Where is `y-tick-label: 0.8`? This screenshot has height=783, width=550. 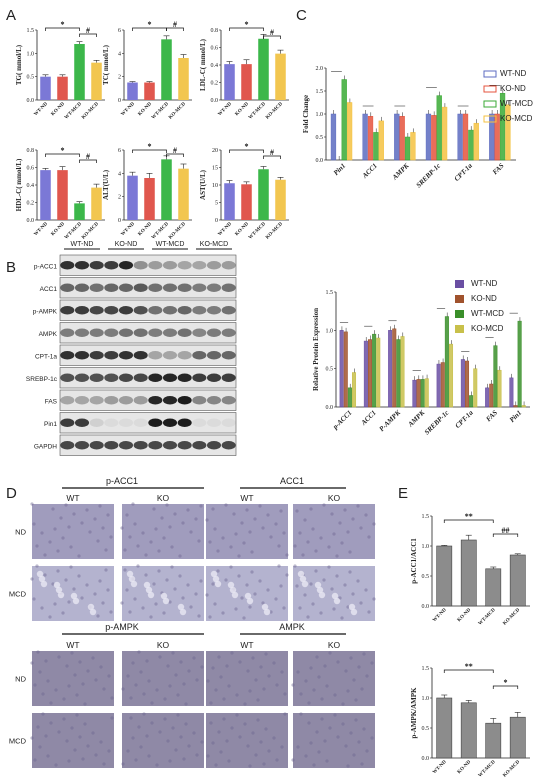
y-tick-label: 0.8 is located at coordinates (31, 151).